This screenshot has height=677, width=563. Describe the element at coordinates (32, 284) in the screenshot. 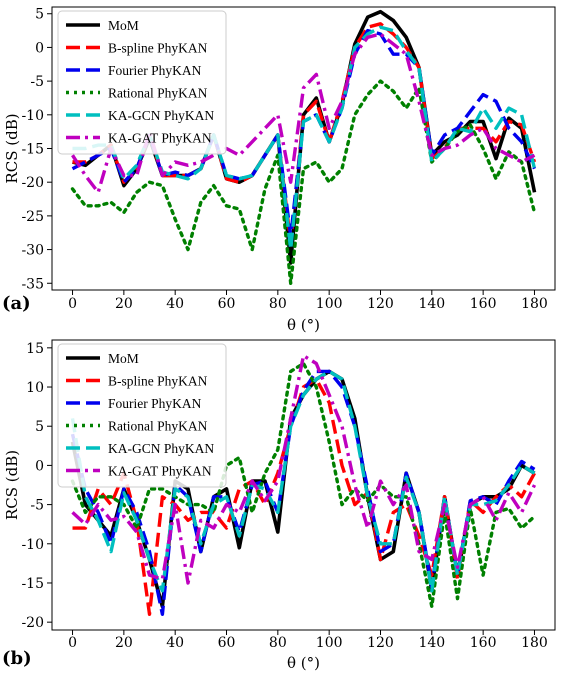

I see `y-tick-label: -35` at that location.